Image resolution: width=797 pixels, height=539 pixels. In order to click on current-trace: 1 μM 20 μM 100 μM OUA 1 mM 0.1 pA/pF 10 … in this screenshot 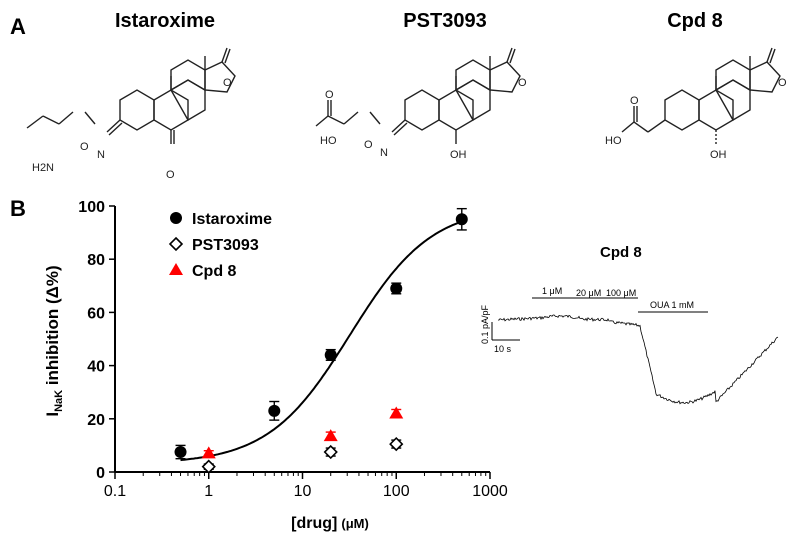, I will do `click(629, 345)`.